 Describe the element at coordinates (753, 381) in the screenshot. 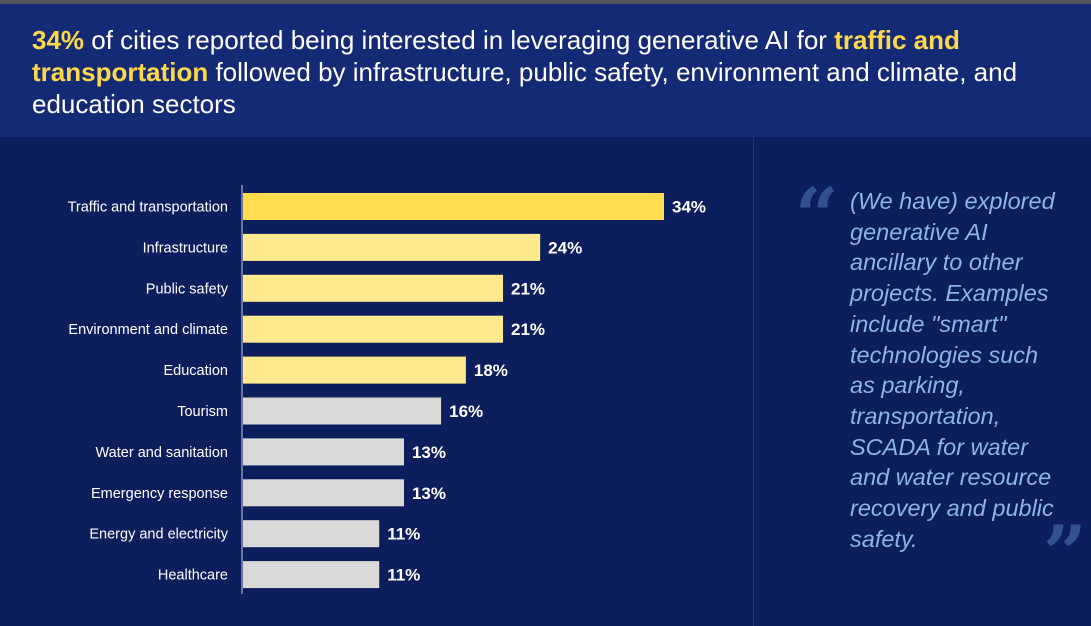

I see `panel-divider` at that location.